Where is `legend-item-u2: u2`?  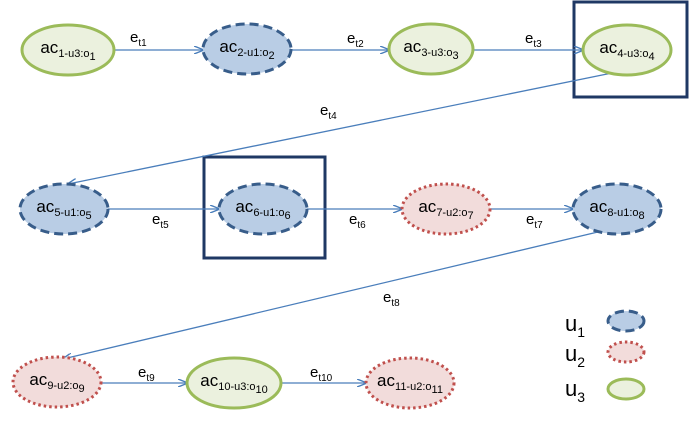 legend-item-u2: u2 is located at coordinates (605, 355).